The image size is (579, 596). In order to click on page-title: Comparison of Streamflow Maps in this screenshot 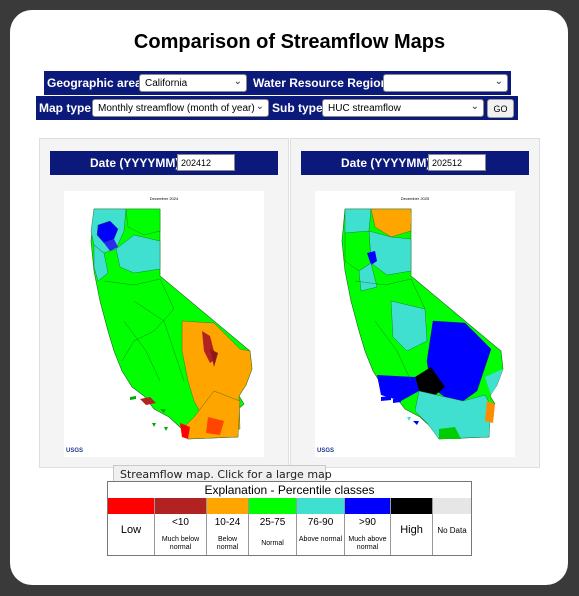, I will do `click(289, 42)`.